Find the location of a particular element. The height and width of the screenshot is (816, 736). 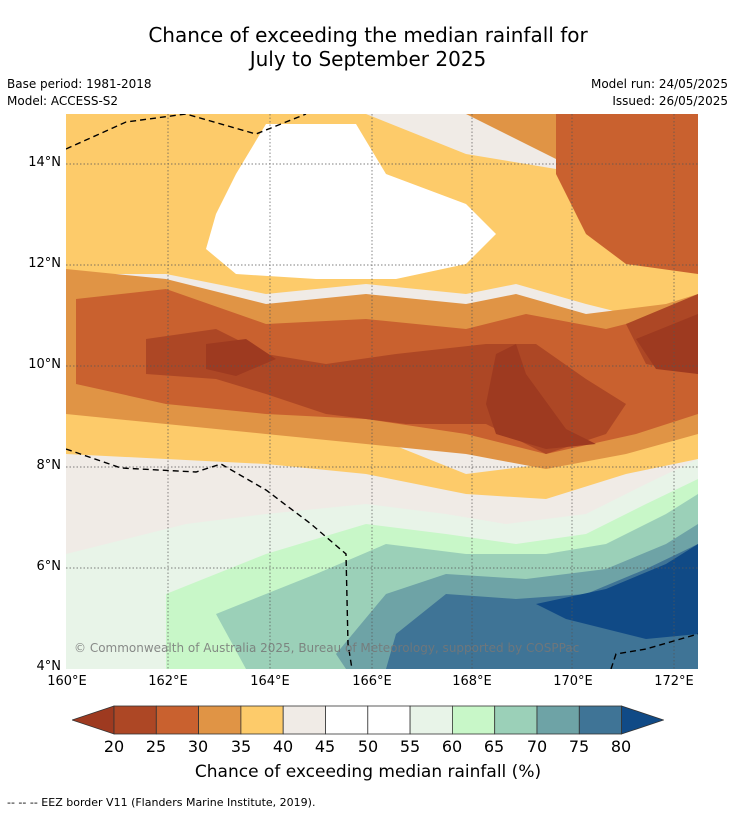

model-label: Model: ACCESS-S2 is located at coordinates (63, 101).